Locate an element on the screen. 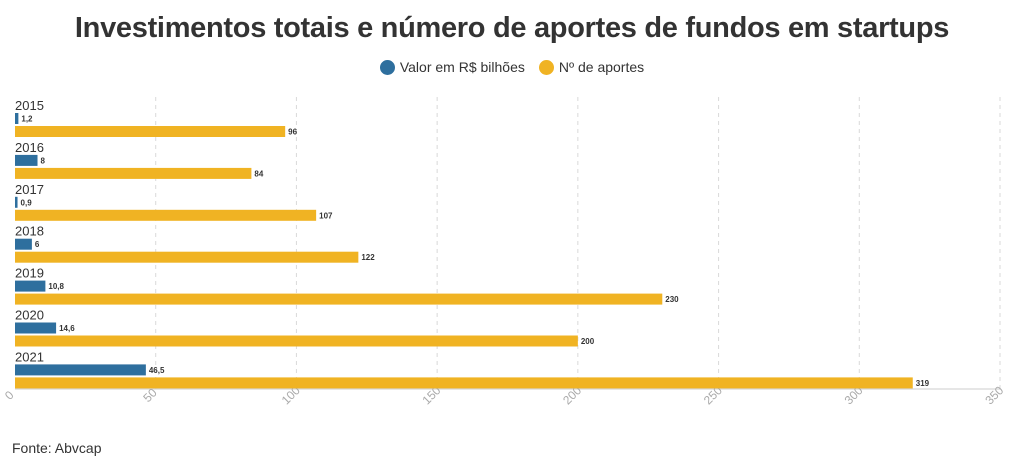  bar-valor-2018 is located at coordinates (23, 244).